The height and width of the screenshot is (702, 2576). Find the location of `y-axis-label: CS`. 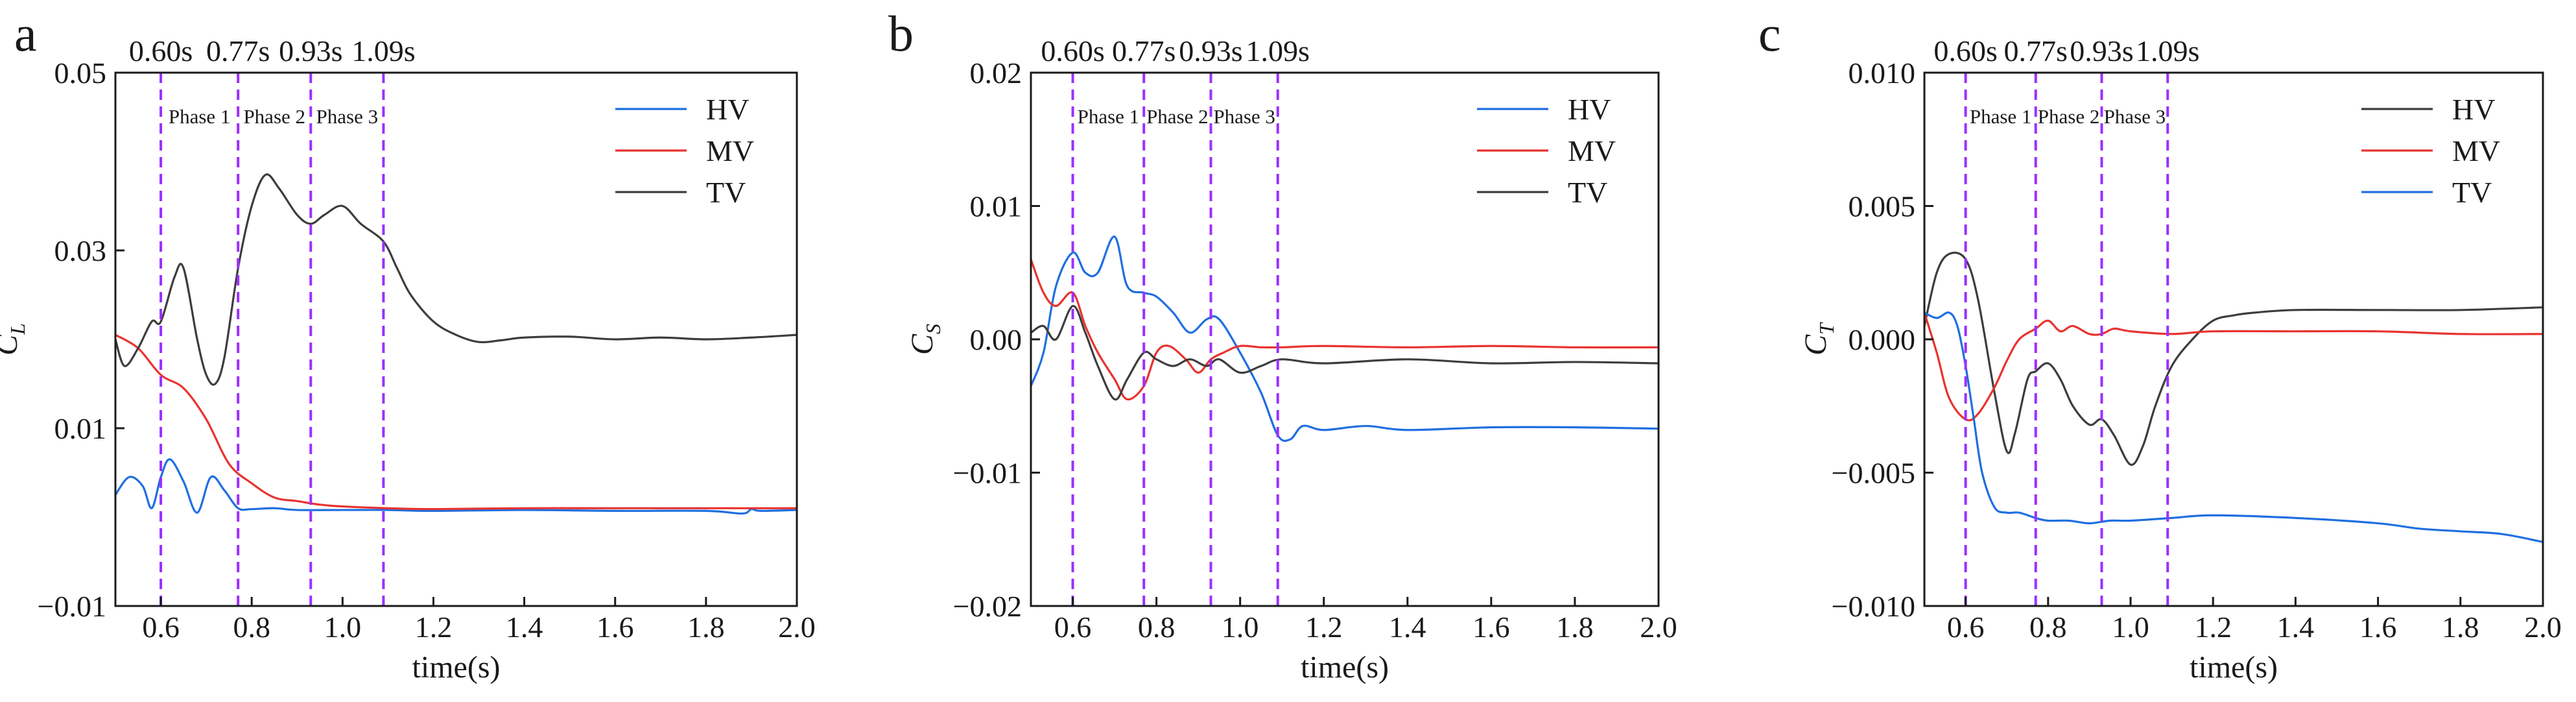

y-axis-label: CS is located at coordinates (925, 339).